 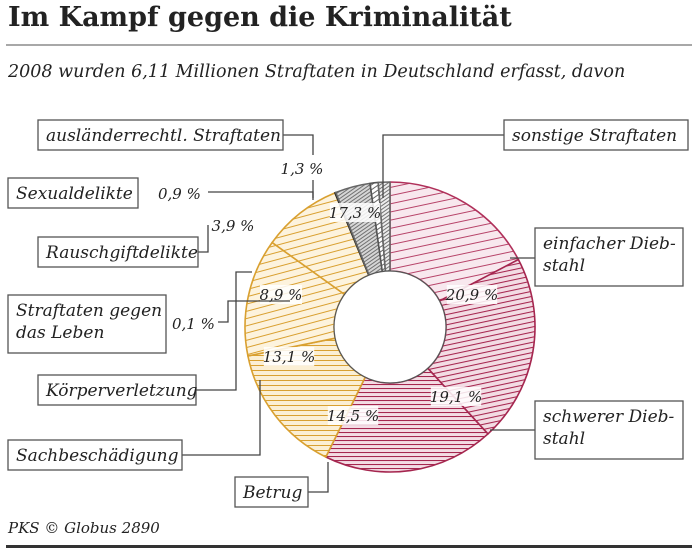 What do you see at coordinates (121, 391) in the screenshot?
I see `category-label-koerperverletzung: Körperverletzung` at bounding box center [121, 391].